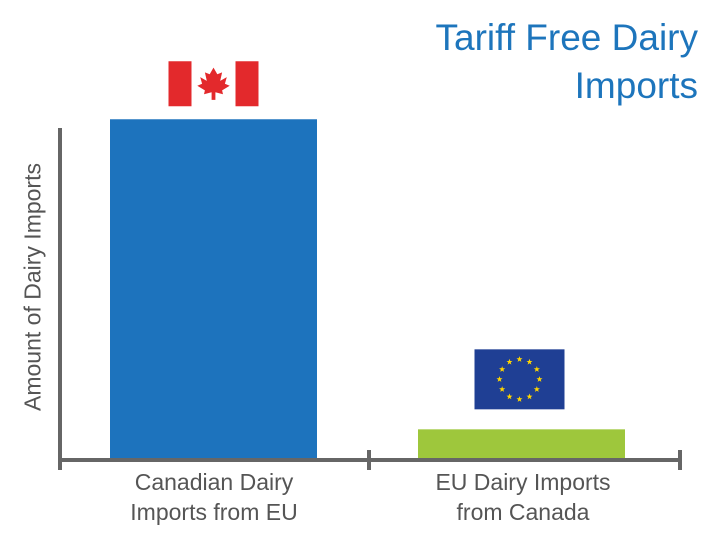 Image resolution: width=720 pixels, height=540 pixels. Describe the element at coordinates (521, 444) in the screenshot. I see `bar-eu-dairy` at that location.